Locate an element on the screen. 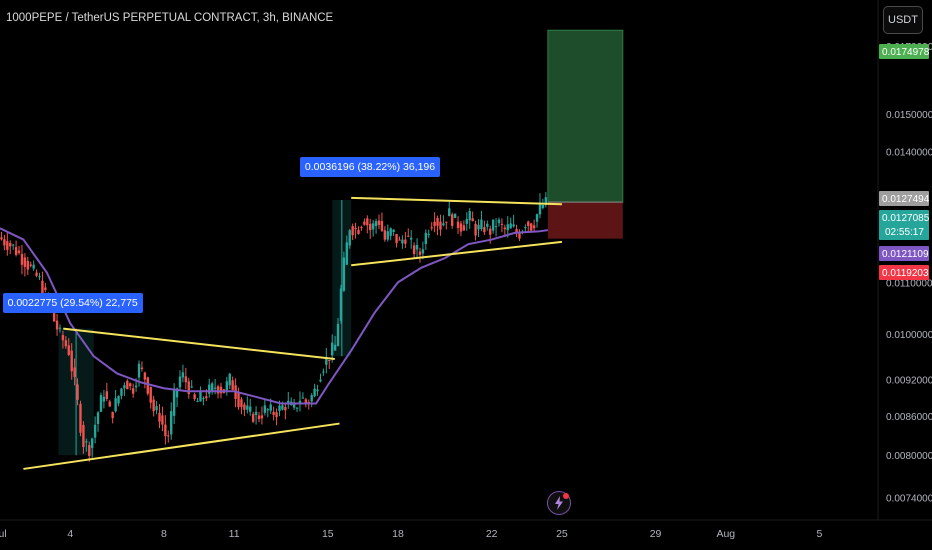 The height and width of the screenshot is (550, 932). measure-annotation-2: 0.0036196 (38.22%) 36,196 is located at coordinates (370, 167).